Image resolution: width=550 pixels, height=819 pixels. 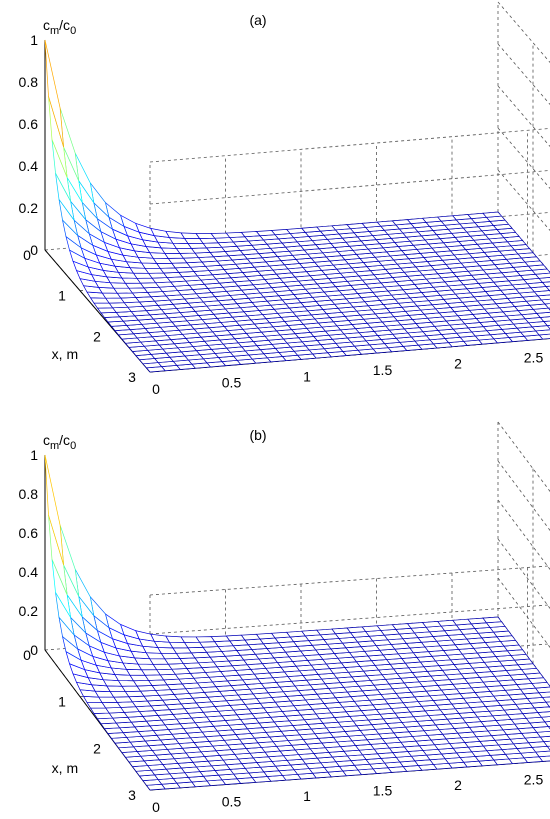 What do you see at coordinates (257, 20) in the screenshot?
I see `chart-title: (a)` at bounding box center [257, 20].